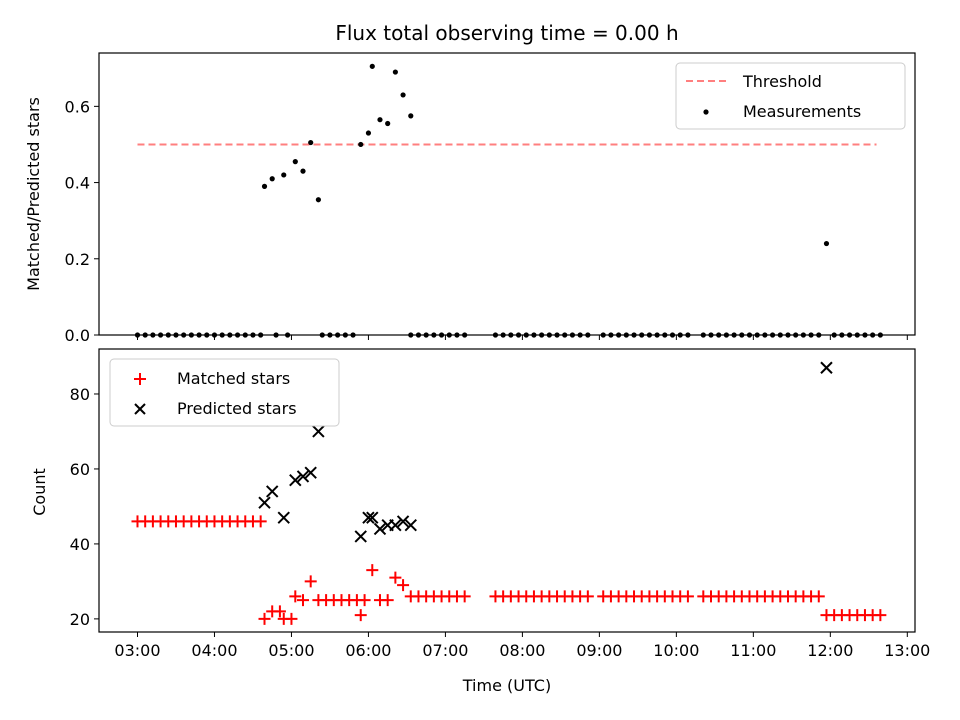 This screenshot has width=960, height=720. What do you see at coordinates (291, 650) in the screenshot?
I see `x-tick-label: 05:00` at bounding box center [291, 650].